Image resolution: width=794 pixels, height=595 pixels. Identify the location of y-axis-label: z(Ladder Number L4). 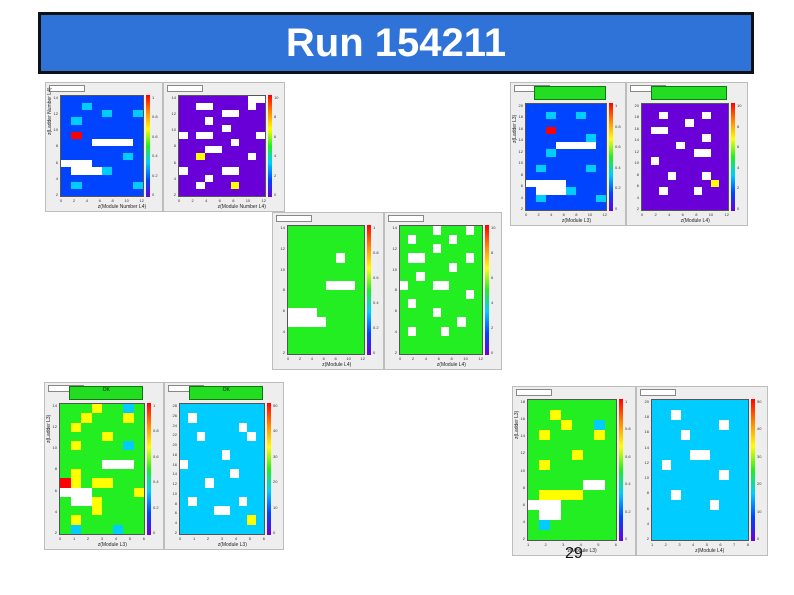
(50, 111).